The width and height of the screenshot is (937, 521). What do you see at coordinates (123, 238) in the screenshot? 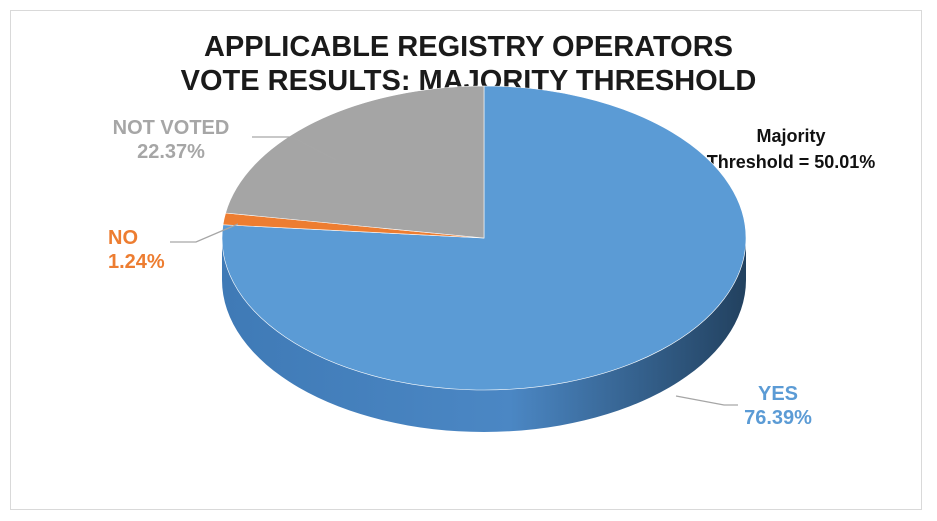
I see `label-no-name: NO` at bounding box center [123, 238].